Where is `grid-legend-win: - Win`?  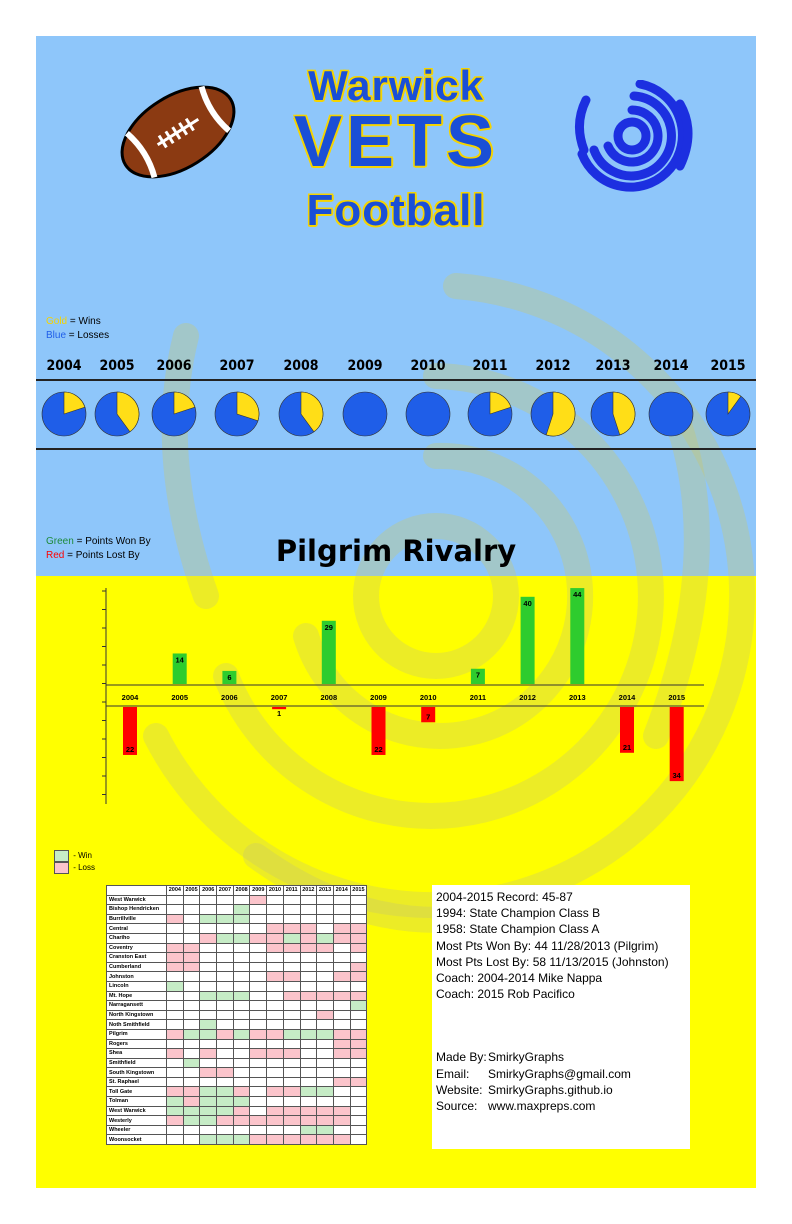 grid-legend-win: - Win is located at coordinates (74, 856).